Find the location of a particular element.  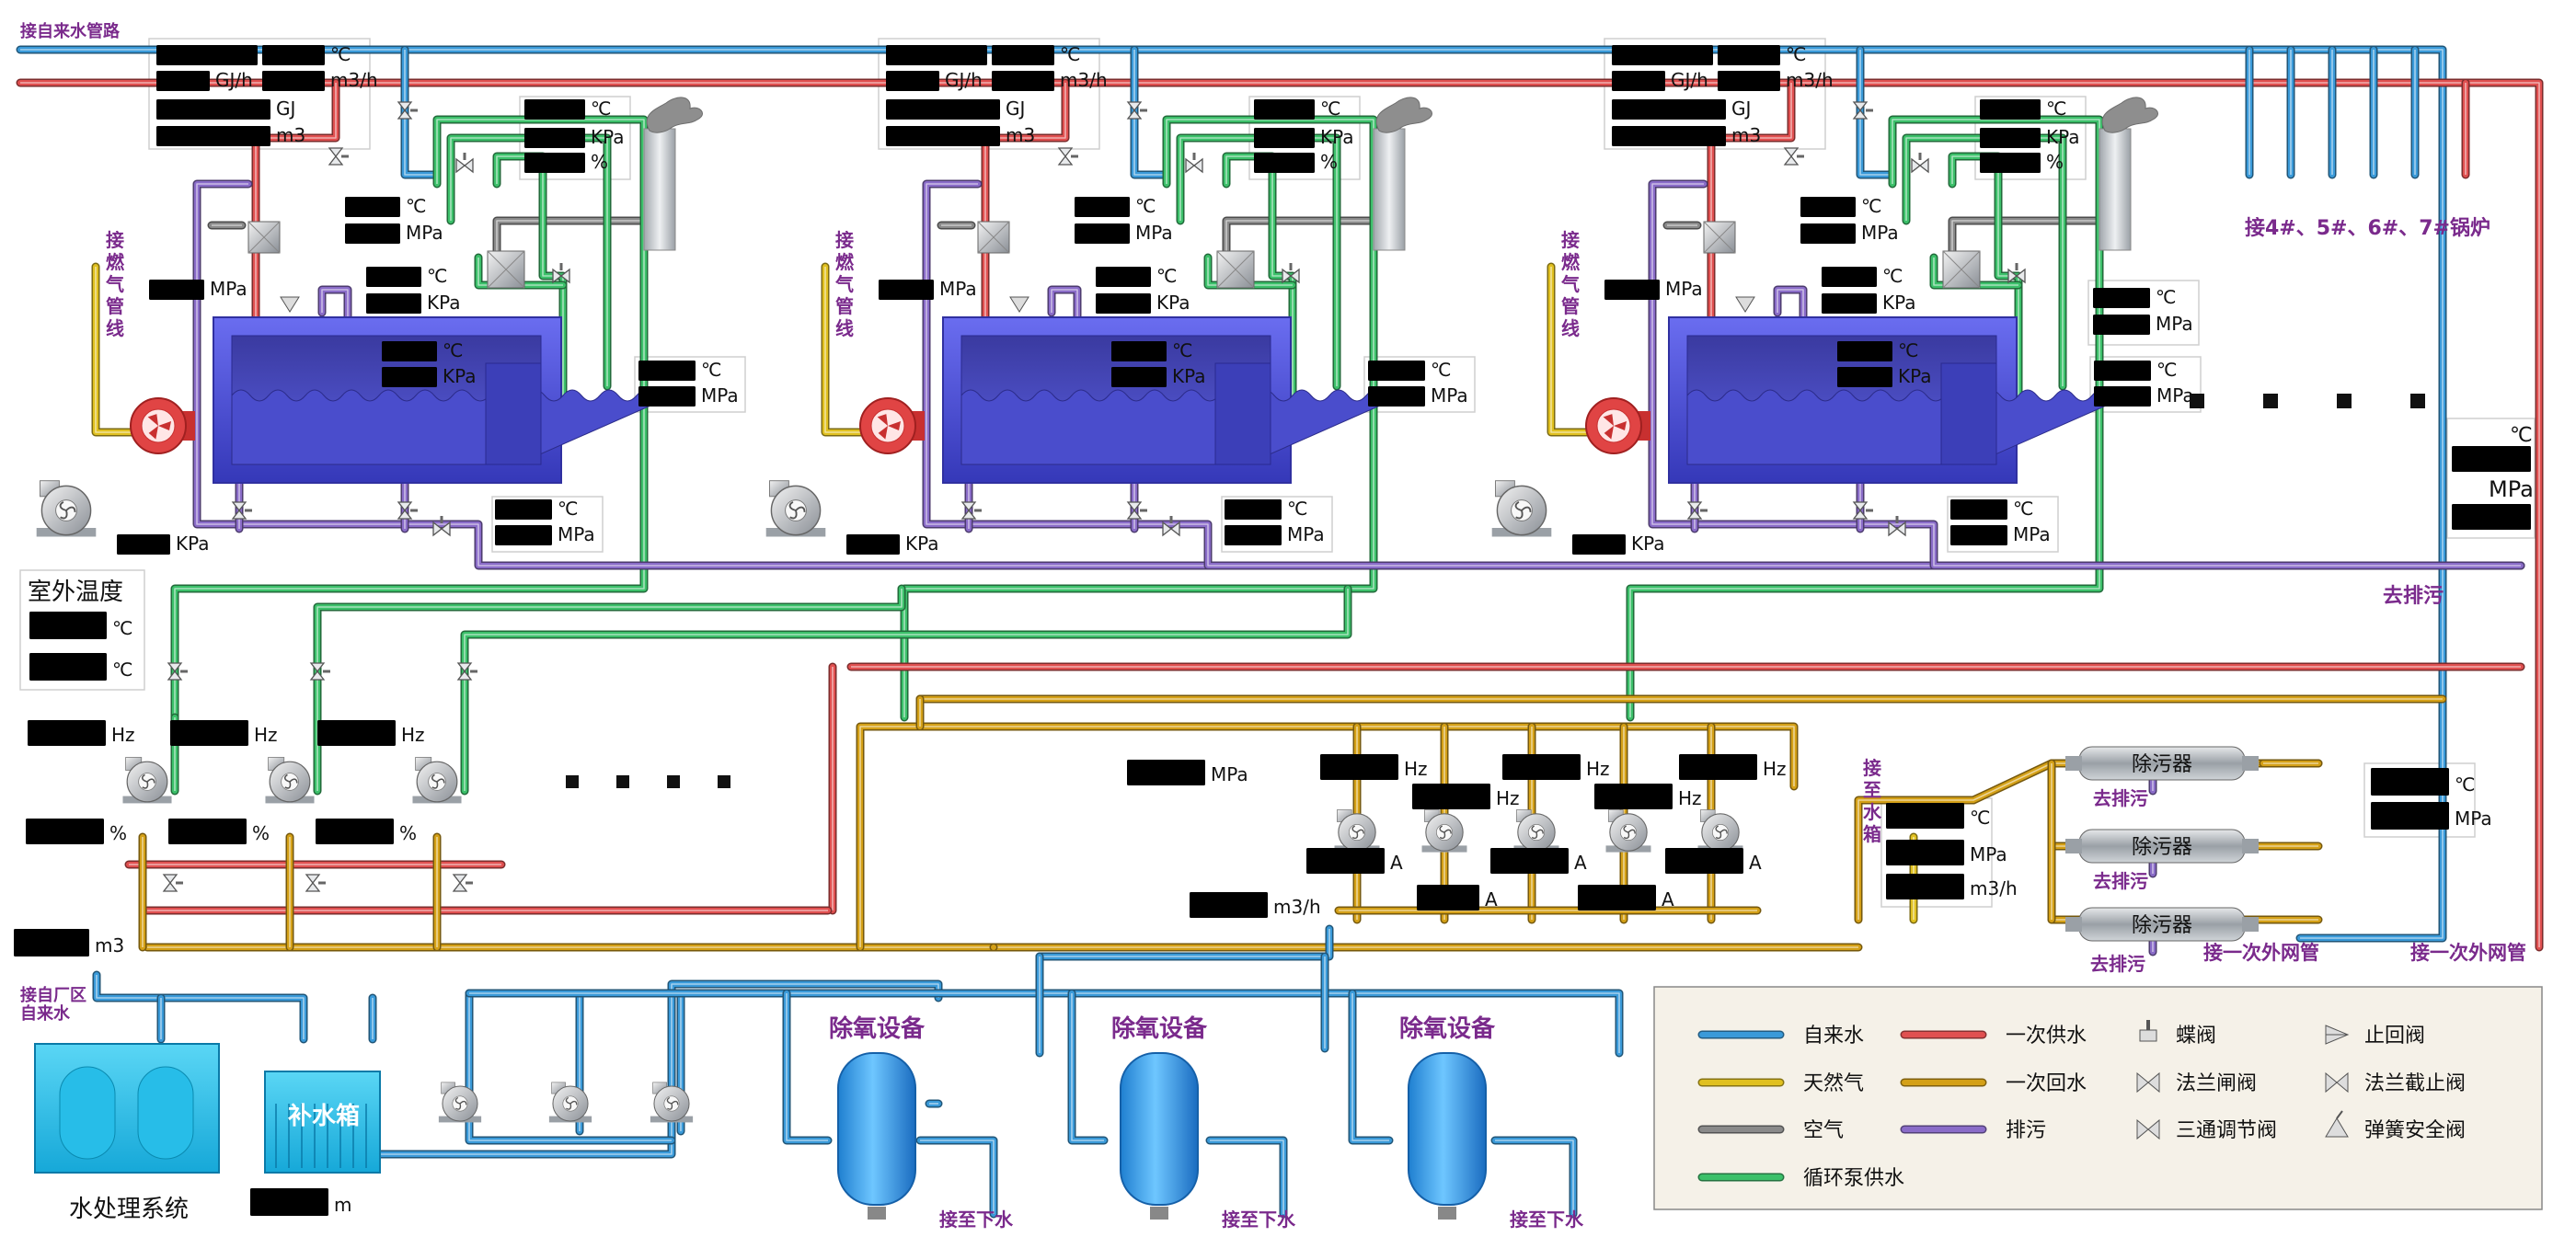

readout-circ-pump-1-hz: Hz is located at coordinates (81, 733).